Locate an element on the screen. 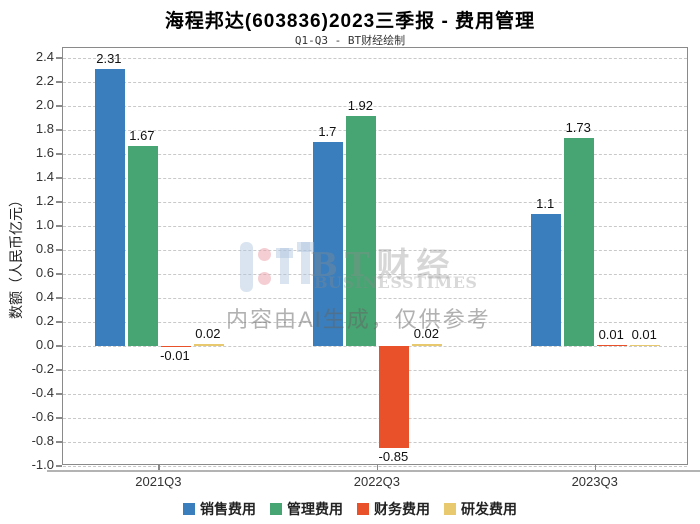 This screenshot has height=524, width=700. y-tick-label: 0.2 is located at coordinates (44, 320).